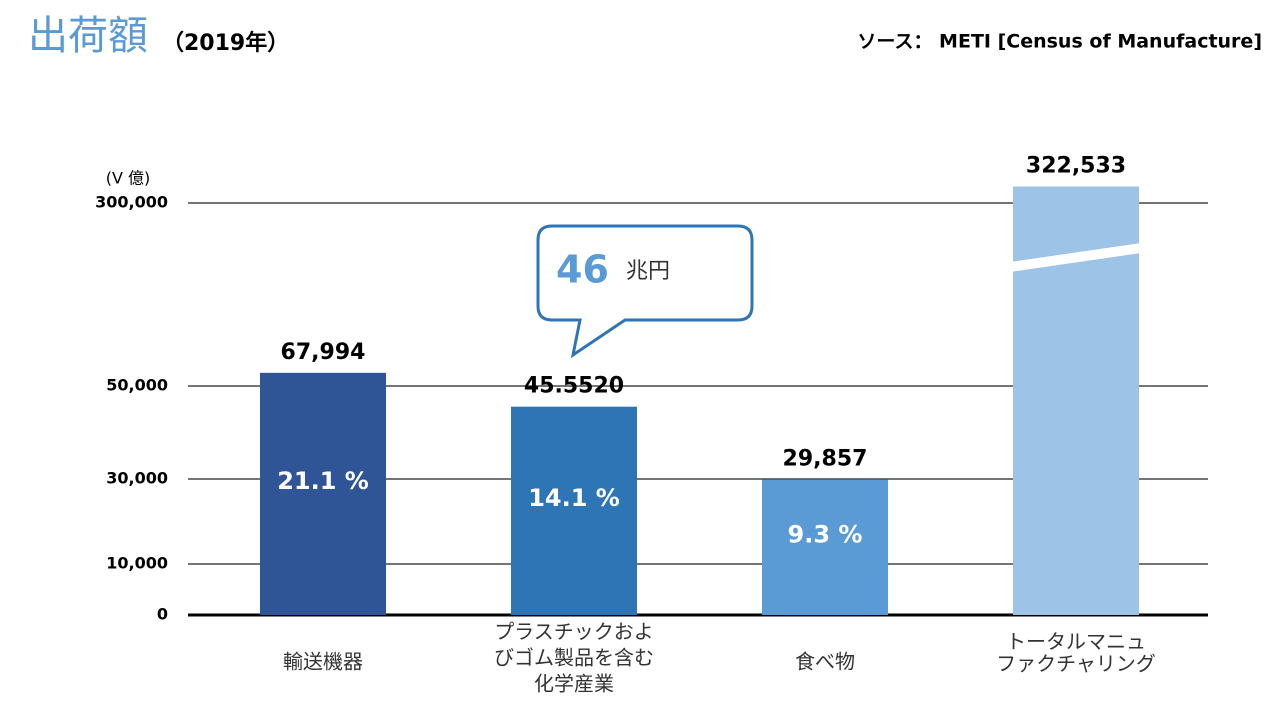 The height and width of the screenshot is (716, 1280). I want to click on share-label: 21.1 %, so click(323, 481).